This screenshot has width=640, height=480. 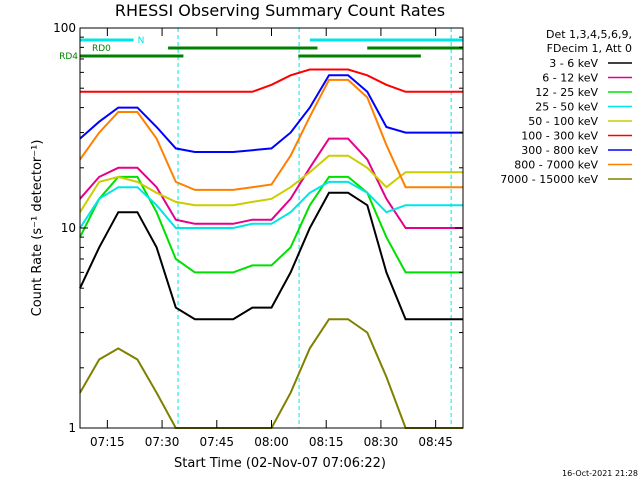 I want to click on flag-label-n: N, so click(x=141, y=41).